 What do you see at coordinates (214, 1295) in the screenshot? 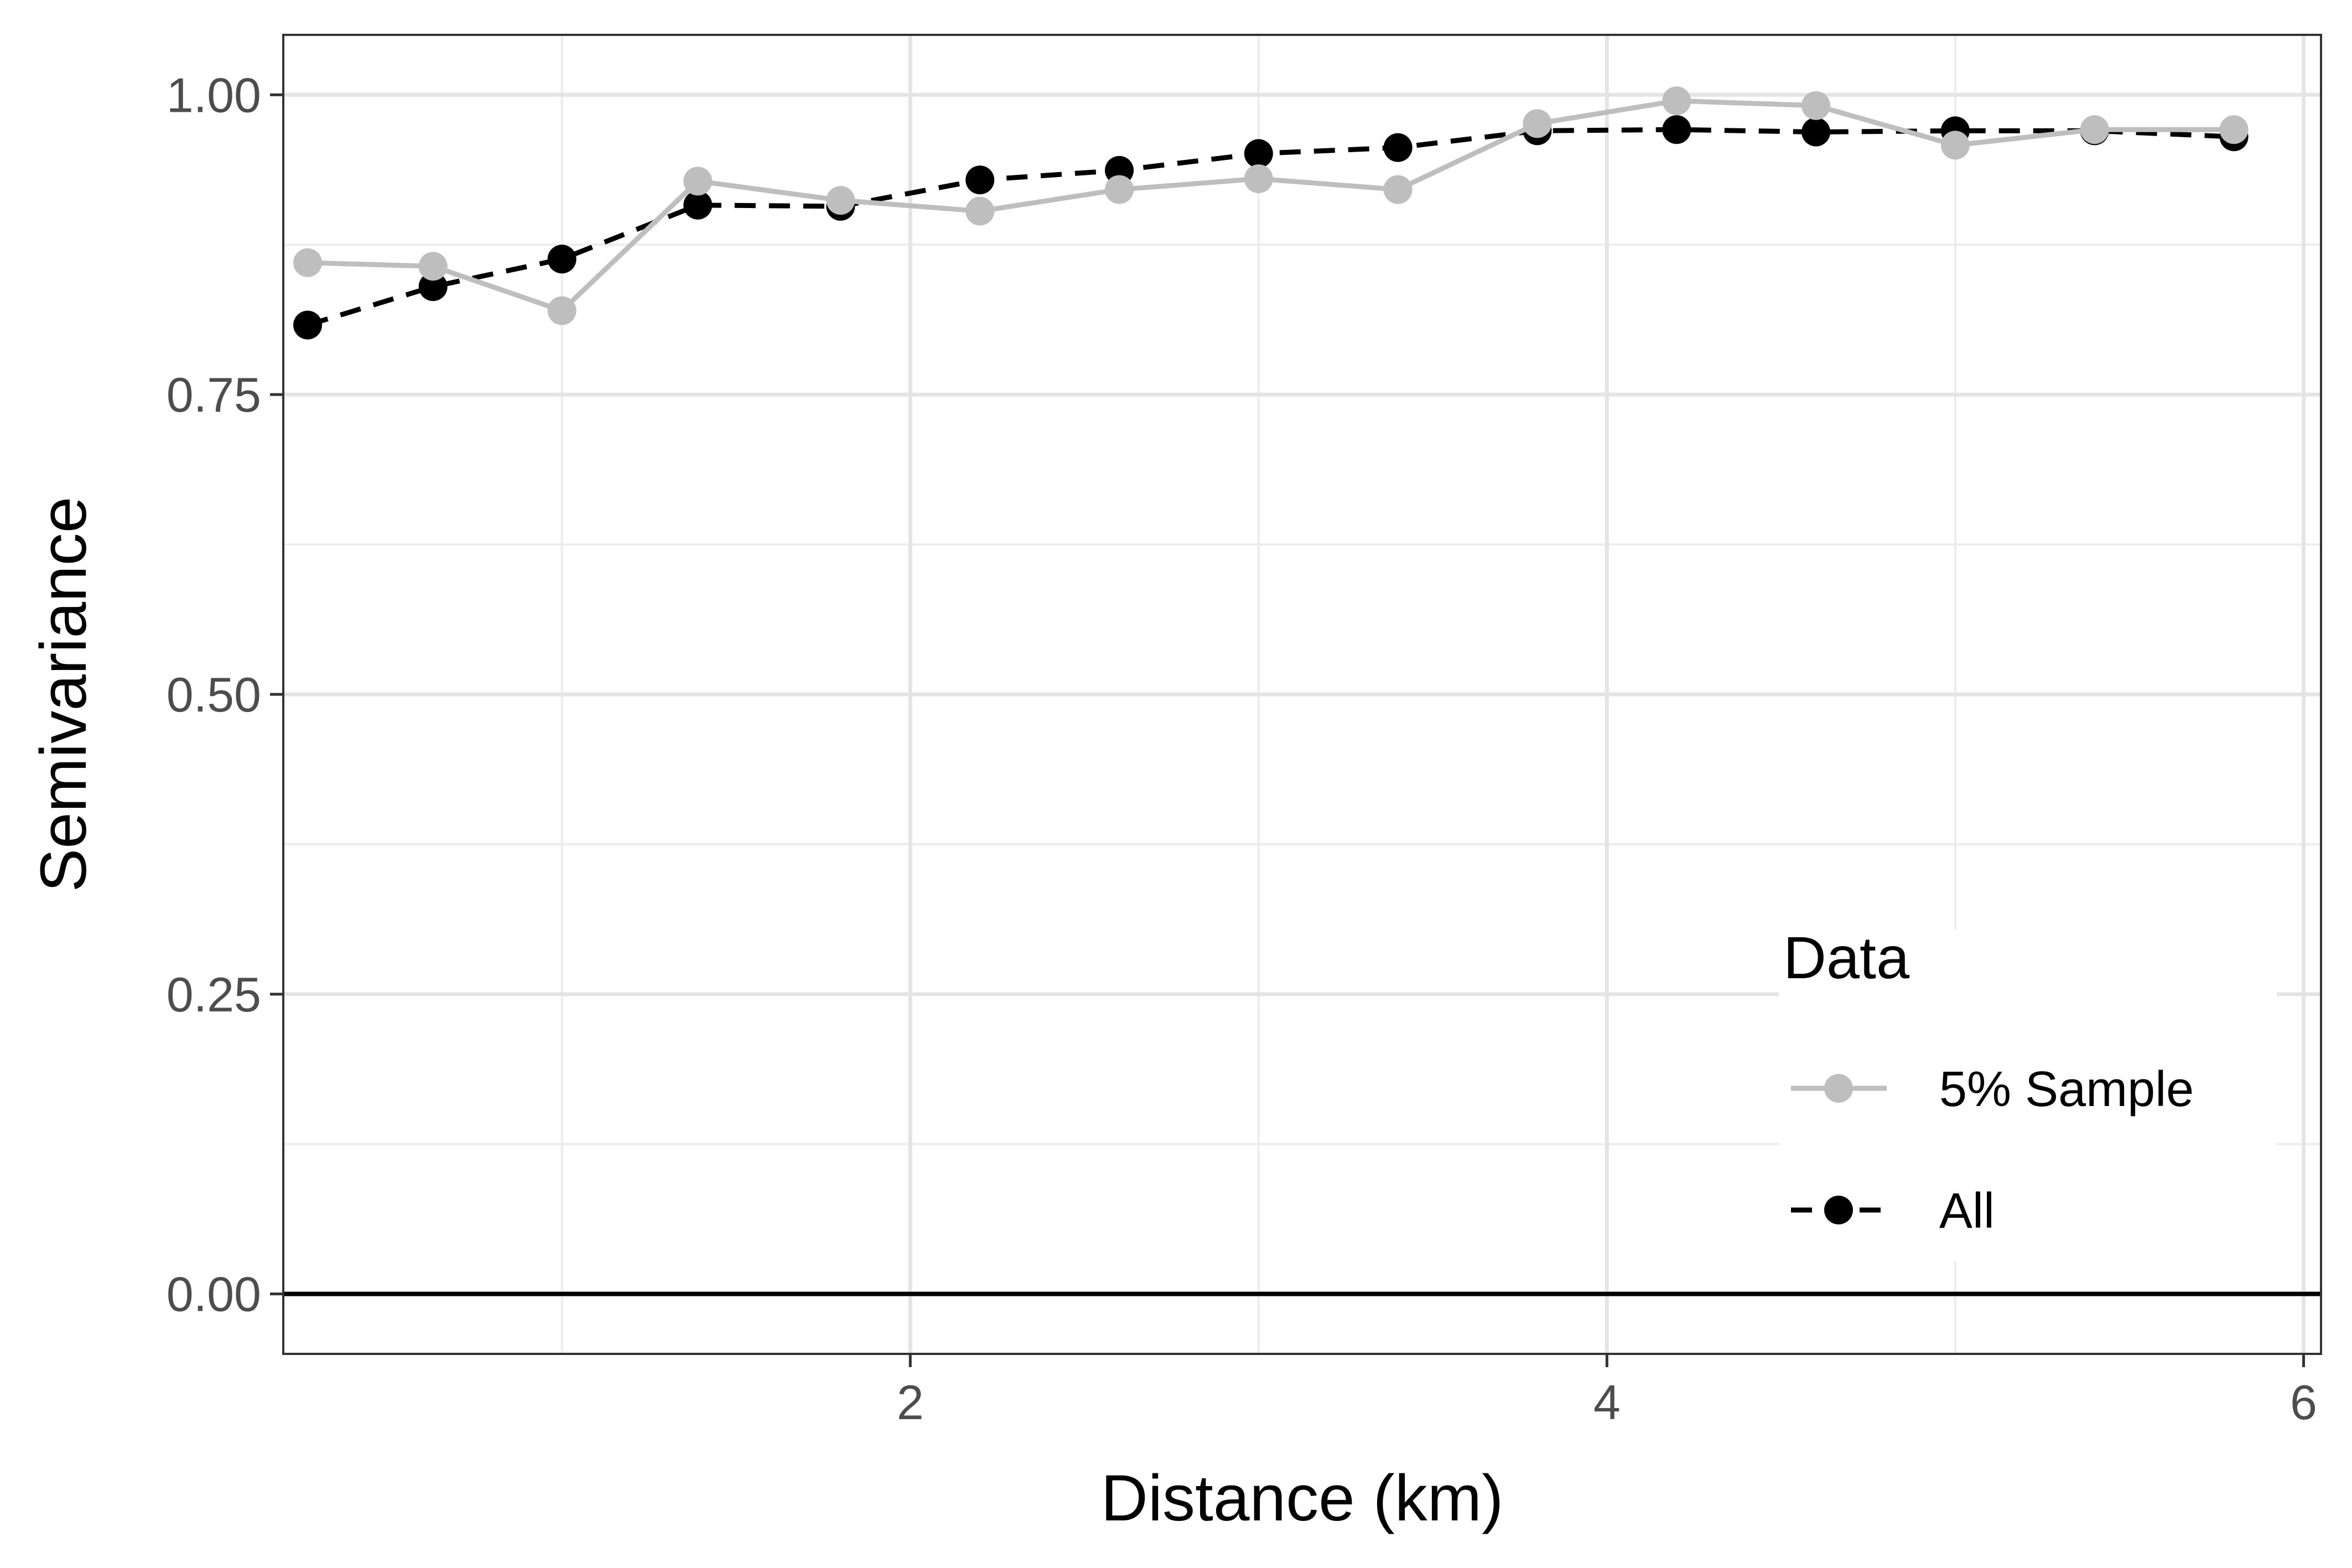
I see `y-tick-label: 0.00` at bounding box center [214, 1295].